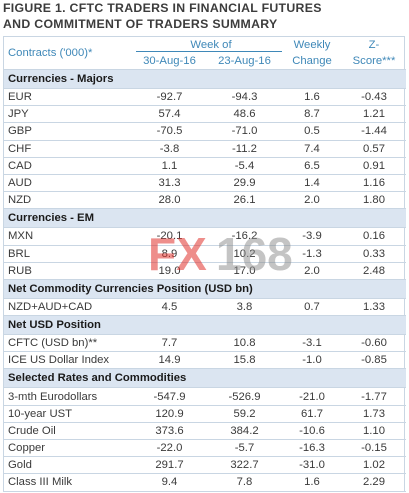 The width and height of the screenshot is (409, 493). Describe the element at coordinates (50, 53) in the screenshot. I see `header-contracts: Contracts ('000)*` at that location.